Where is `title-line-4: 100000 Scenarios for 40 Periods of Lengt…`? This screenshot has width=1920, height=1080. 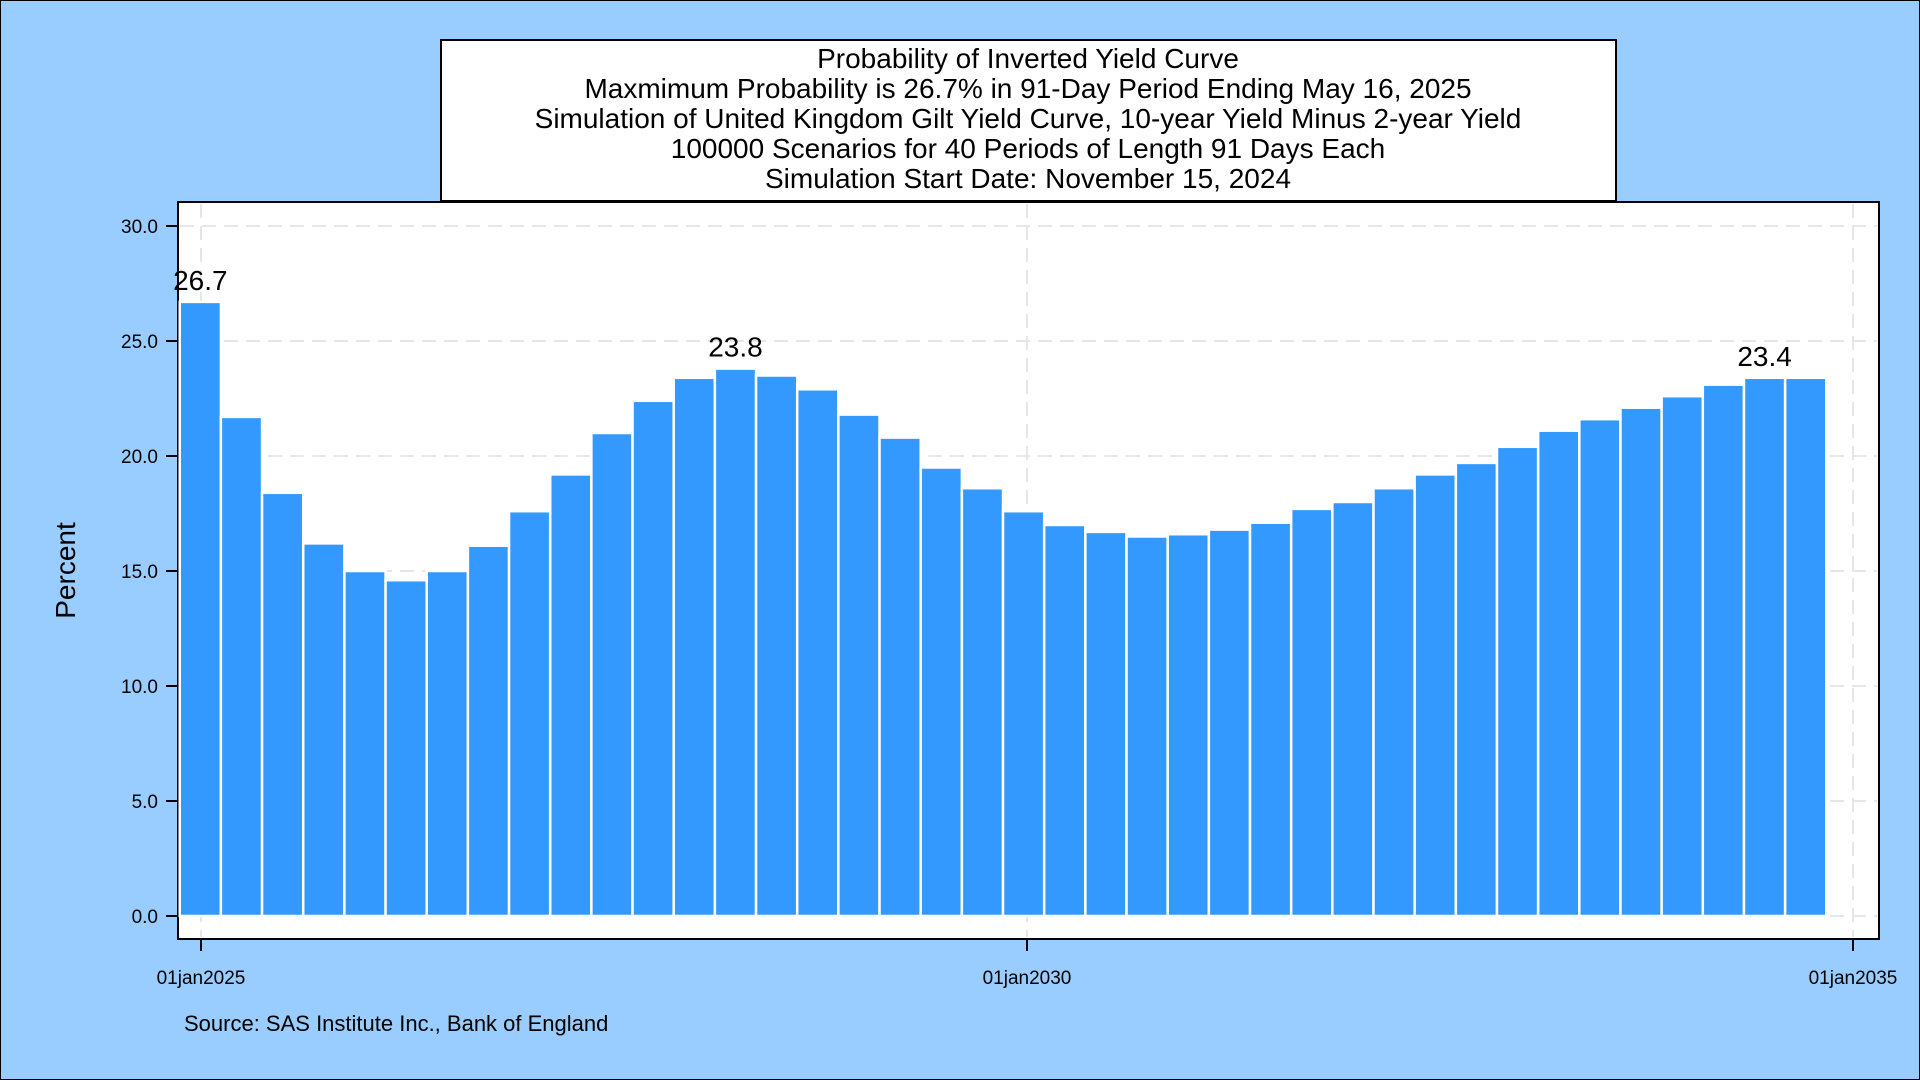 title-line-4: 100000 Scenarios for 40 Periods of Lengt… is located at coordinates (1028, 148).